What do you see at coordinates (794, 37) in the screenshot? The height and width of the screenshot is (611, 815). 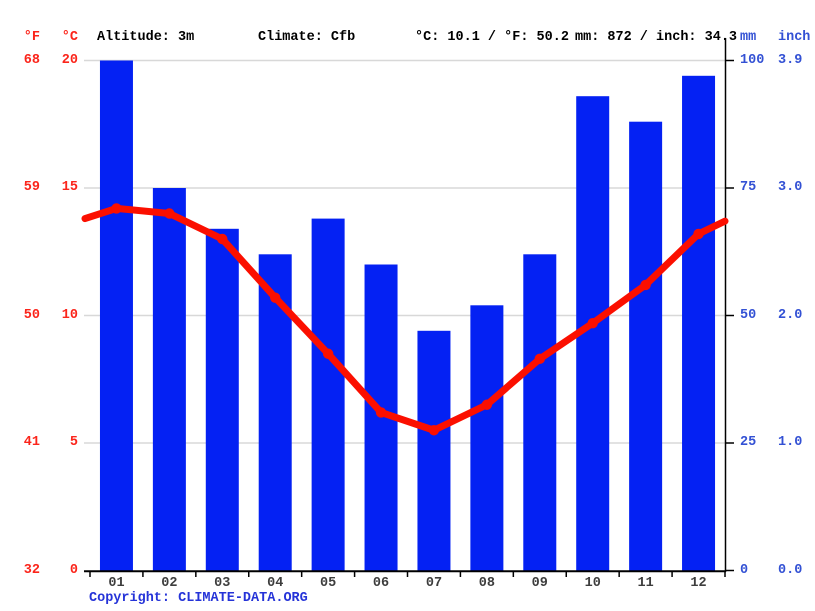 I see `inch-axis-title: inch` at bounding box center [794, 37].